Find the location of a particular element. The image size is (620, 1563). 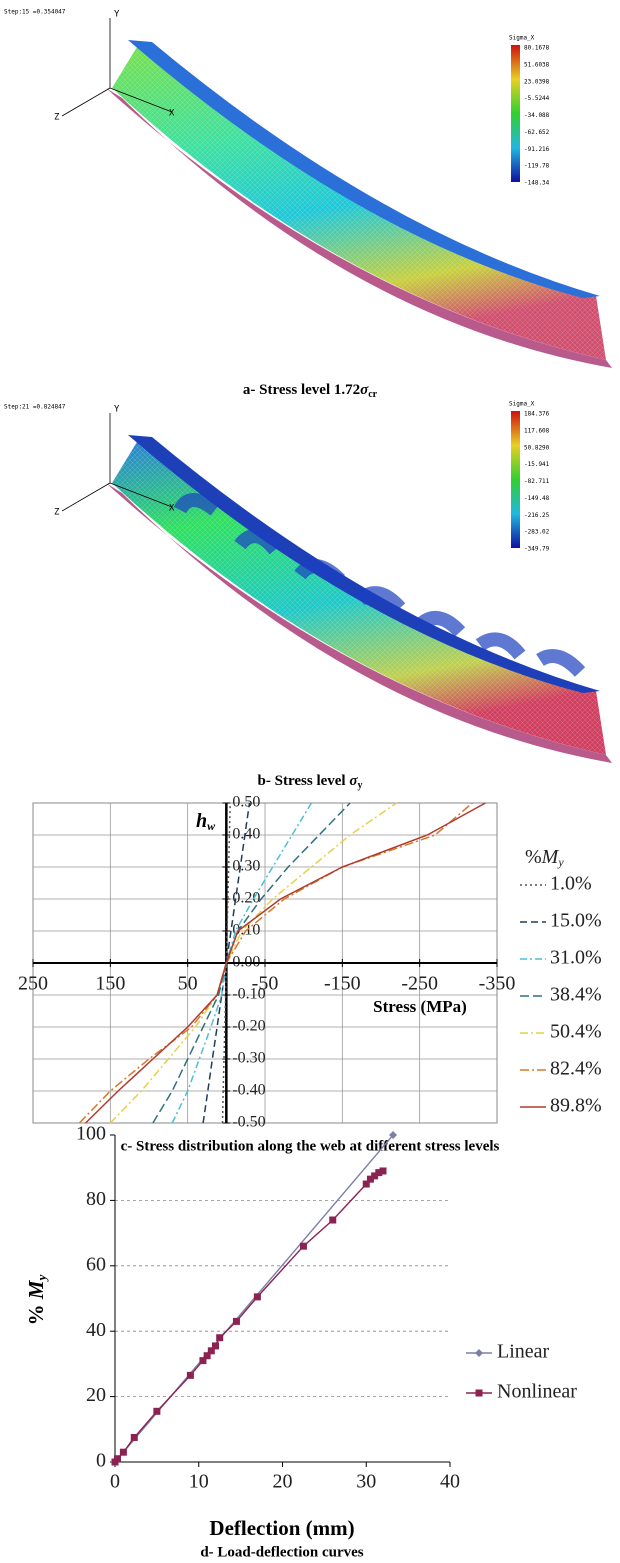

y-tick-label: 0.40 is located at coordinates (246, 834).